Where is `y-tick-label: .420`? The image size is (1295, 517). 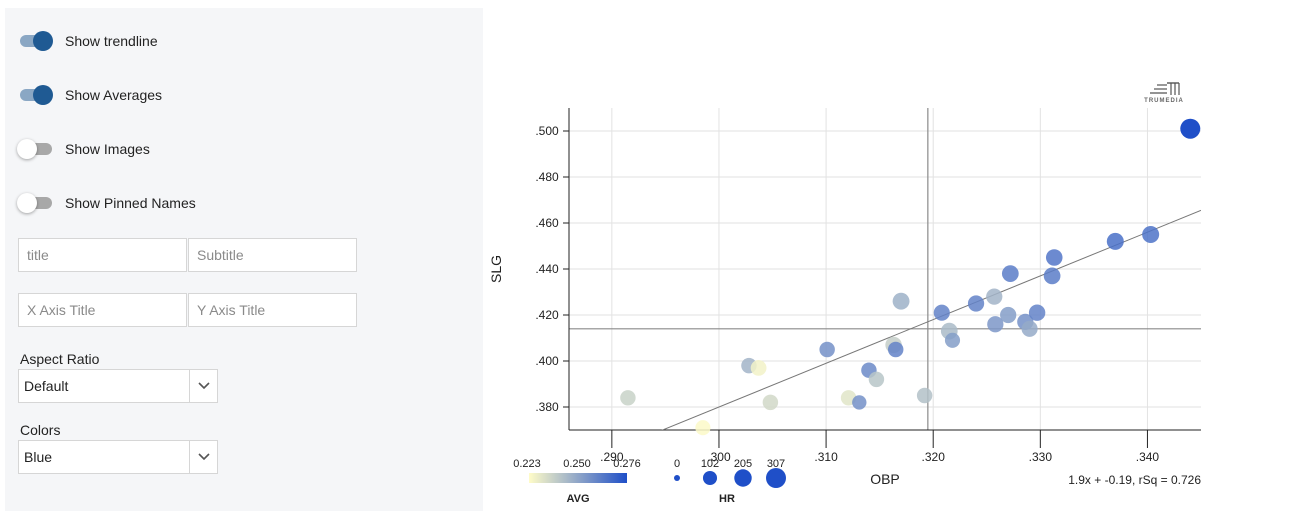
y-tick-label: .420 is located at coordinates (547, 315).